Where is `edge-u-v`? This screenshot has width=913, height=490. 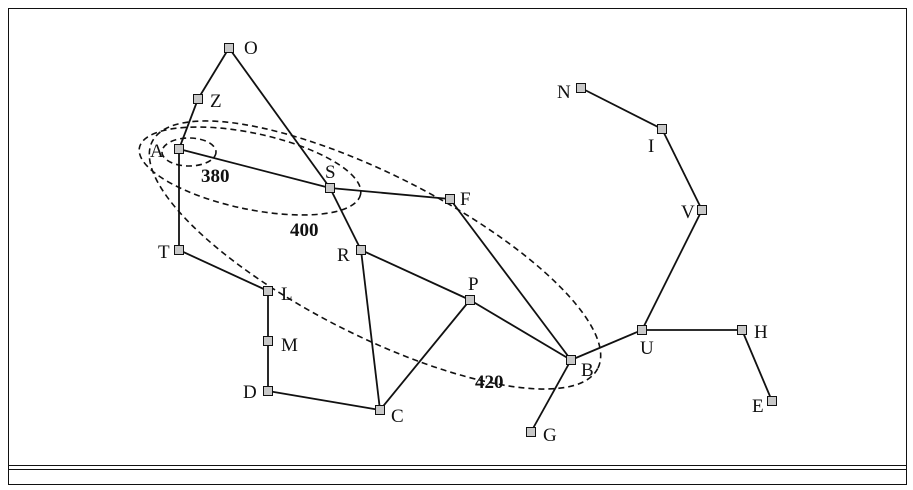
edge-u-v is located at coordinates (672, 270).